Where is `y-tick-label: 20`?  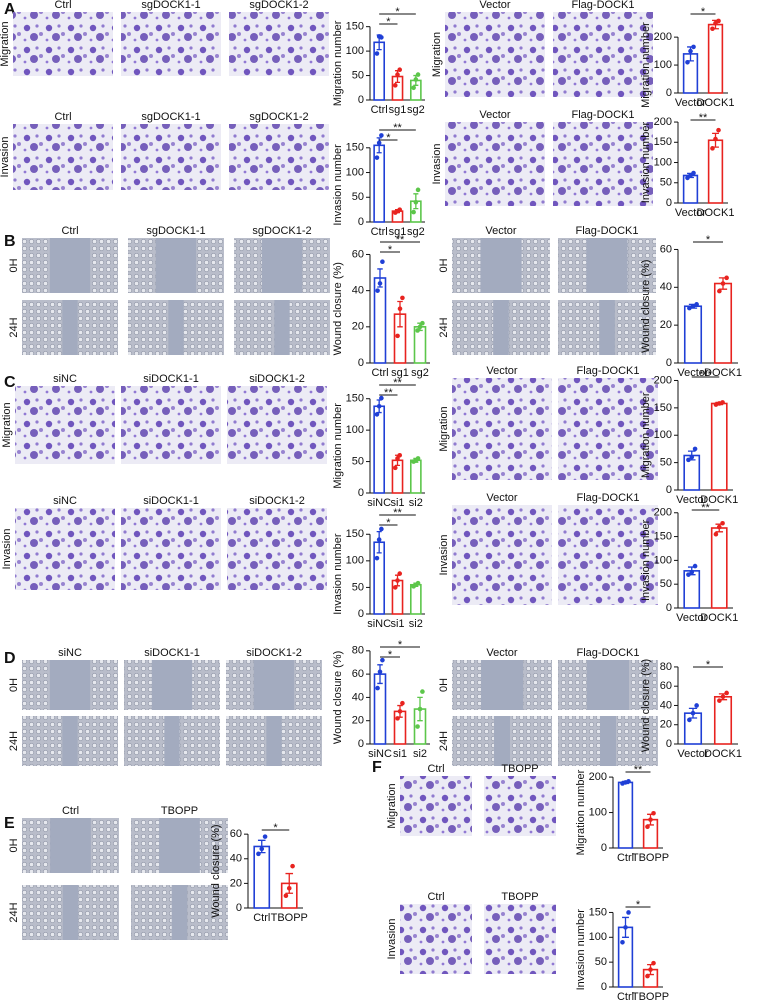 y-tick-label: 20 is located at coordinates (666, 325).